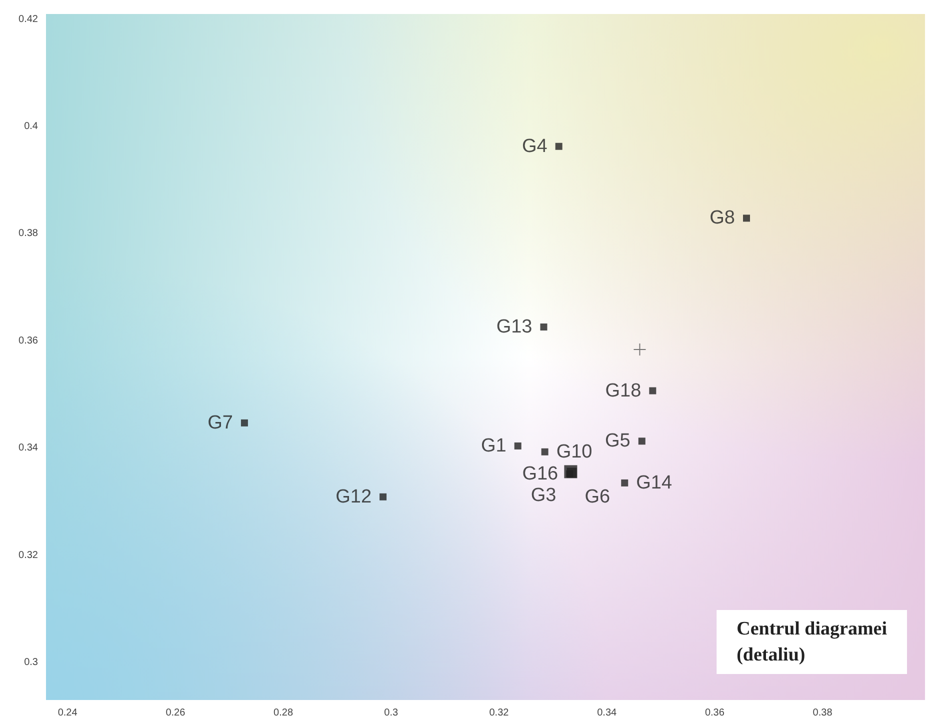 The image size is (947, 722). What do you see at coordinates (574, 451) in the screenshot?
I see `series-label: G10` at bounding box center [574, 451].